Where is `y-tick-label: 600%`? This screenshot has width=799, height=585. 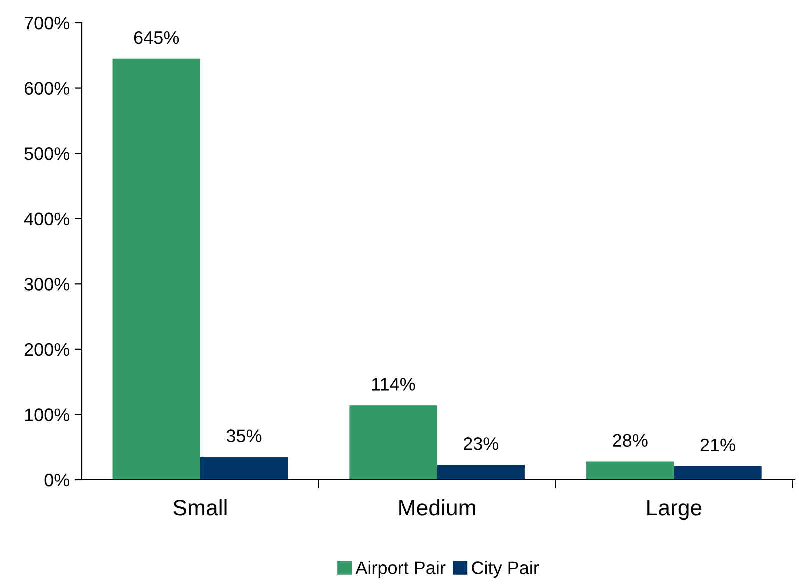 y-tick-label: 600% is located at coordinates (47, 89).